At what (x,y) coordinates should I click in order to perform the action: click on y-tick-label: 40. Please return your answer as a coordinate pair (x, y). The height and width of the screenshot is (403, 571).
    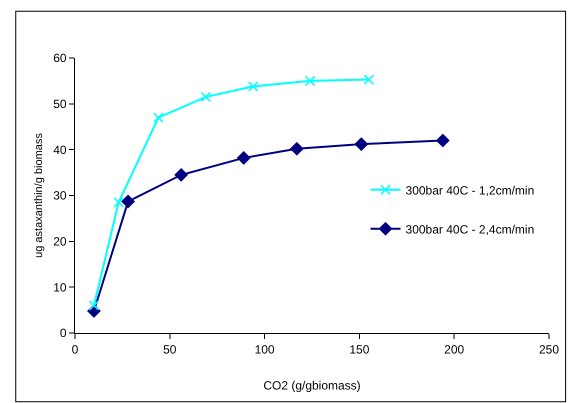
    Looking at the image, I should click on (60, 149).